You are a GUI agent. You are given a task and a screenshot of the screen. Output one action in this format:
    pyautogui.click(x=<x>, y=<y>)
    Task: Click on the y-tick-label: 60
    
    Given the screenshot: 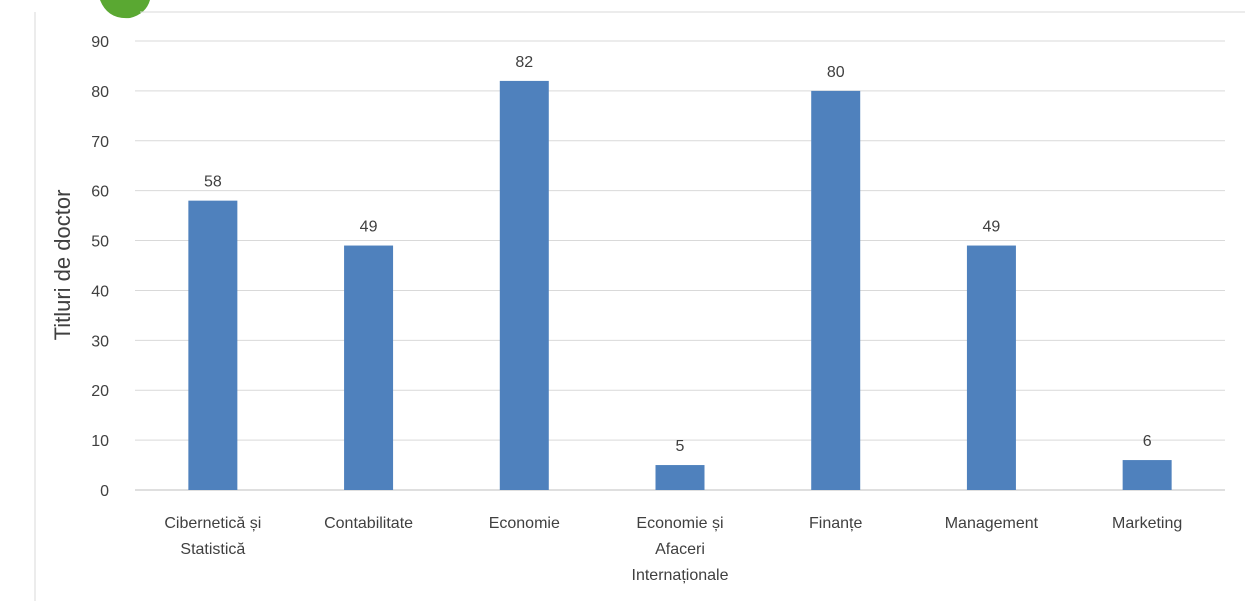 What is the action you would take?
    pyautogui.click(x=100, y=192)
    